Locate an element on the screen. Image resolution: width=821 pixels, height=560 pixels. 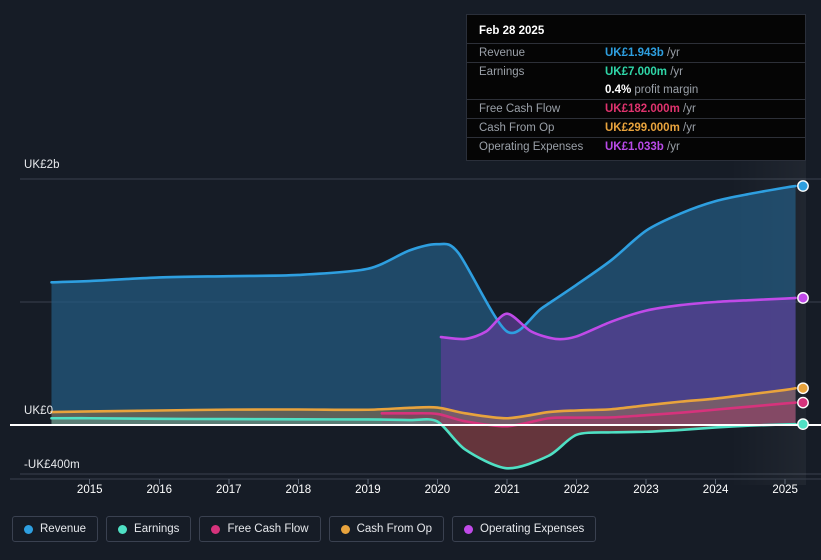
legend-item-label: Revenue is located at coordinates (63, 529).